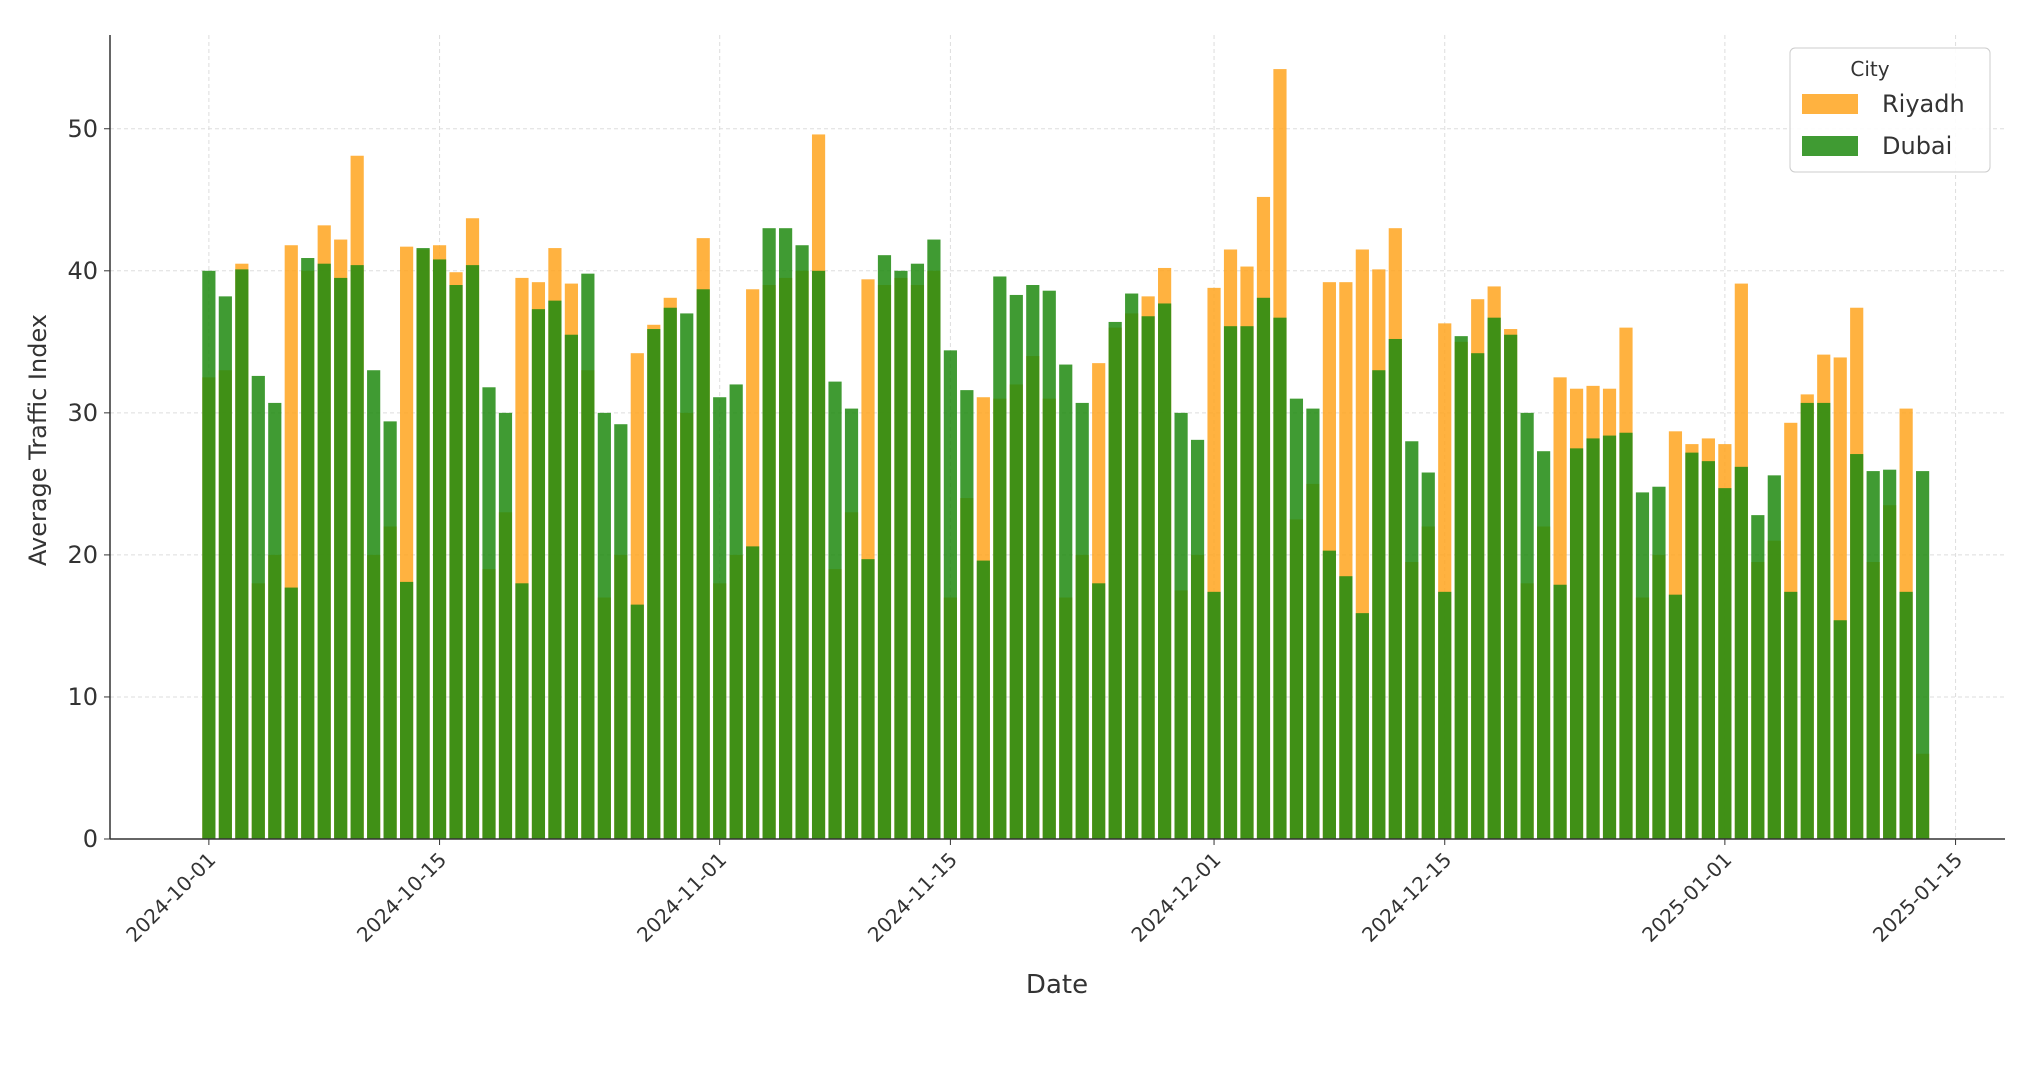 This screenshot has width=2028, height=1072. Describe the element at coordinates (912, 897) in the screenshot. I see `x-tick-label: 2024-11-15` at that location.